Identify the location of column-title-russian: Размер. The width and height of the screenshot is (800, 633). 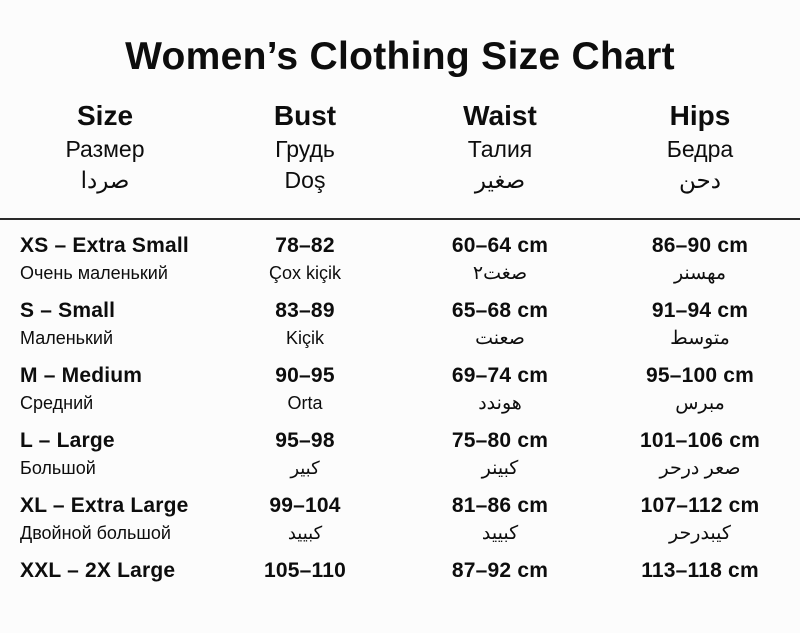
(105, 149).